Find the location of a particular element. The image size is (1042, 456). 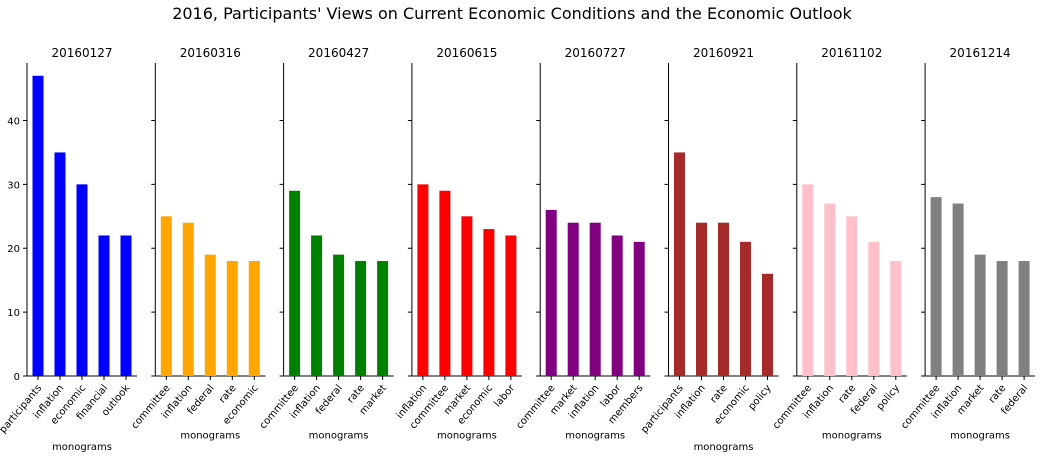

panel-title: 20160921 is located at coordinates (723, 53).